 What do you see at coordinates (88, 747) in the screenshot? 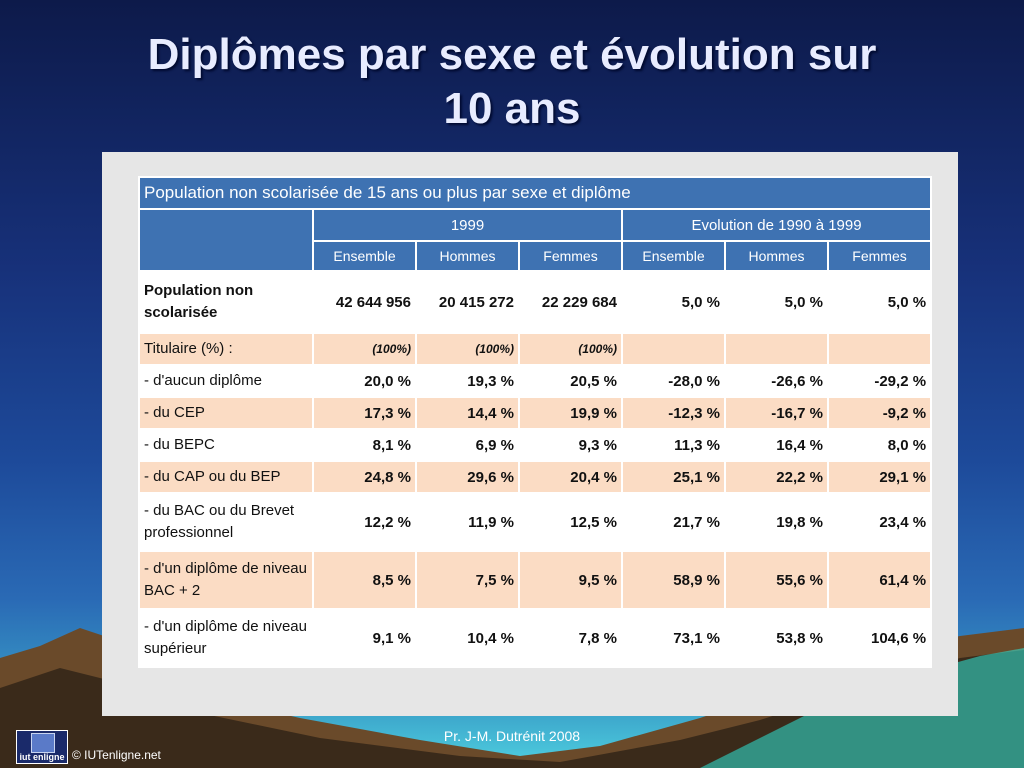
I see `copyright-block: iut enligne © IUTenligne.net` at bounding box center [88, 747].